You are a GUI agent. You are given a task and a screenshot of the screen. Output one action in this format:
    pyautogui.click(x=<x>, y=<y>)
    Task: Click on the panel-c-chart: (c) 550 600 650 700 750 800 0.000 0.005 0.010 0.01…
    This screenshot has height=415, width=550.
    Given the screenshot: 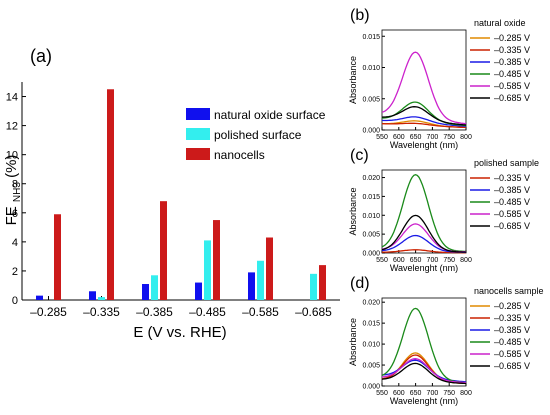 What is the action you would take?
    pyautogui.click(x=443, y=210)
    